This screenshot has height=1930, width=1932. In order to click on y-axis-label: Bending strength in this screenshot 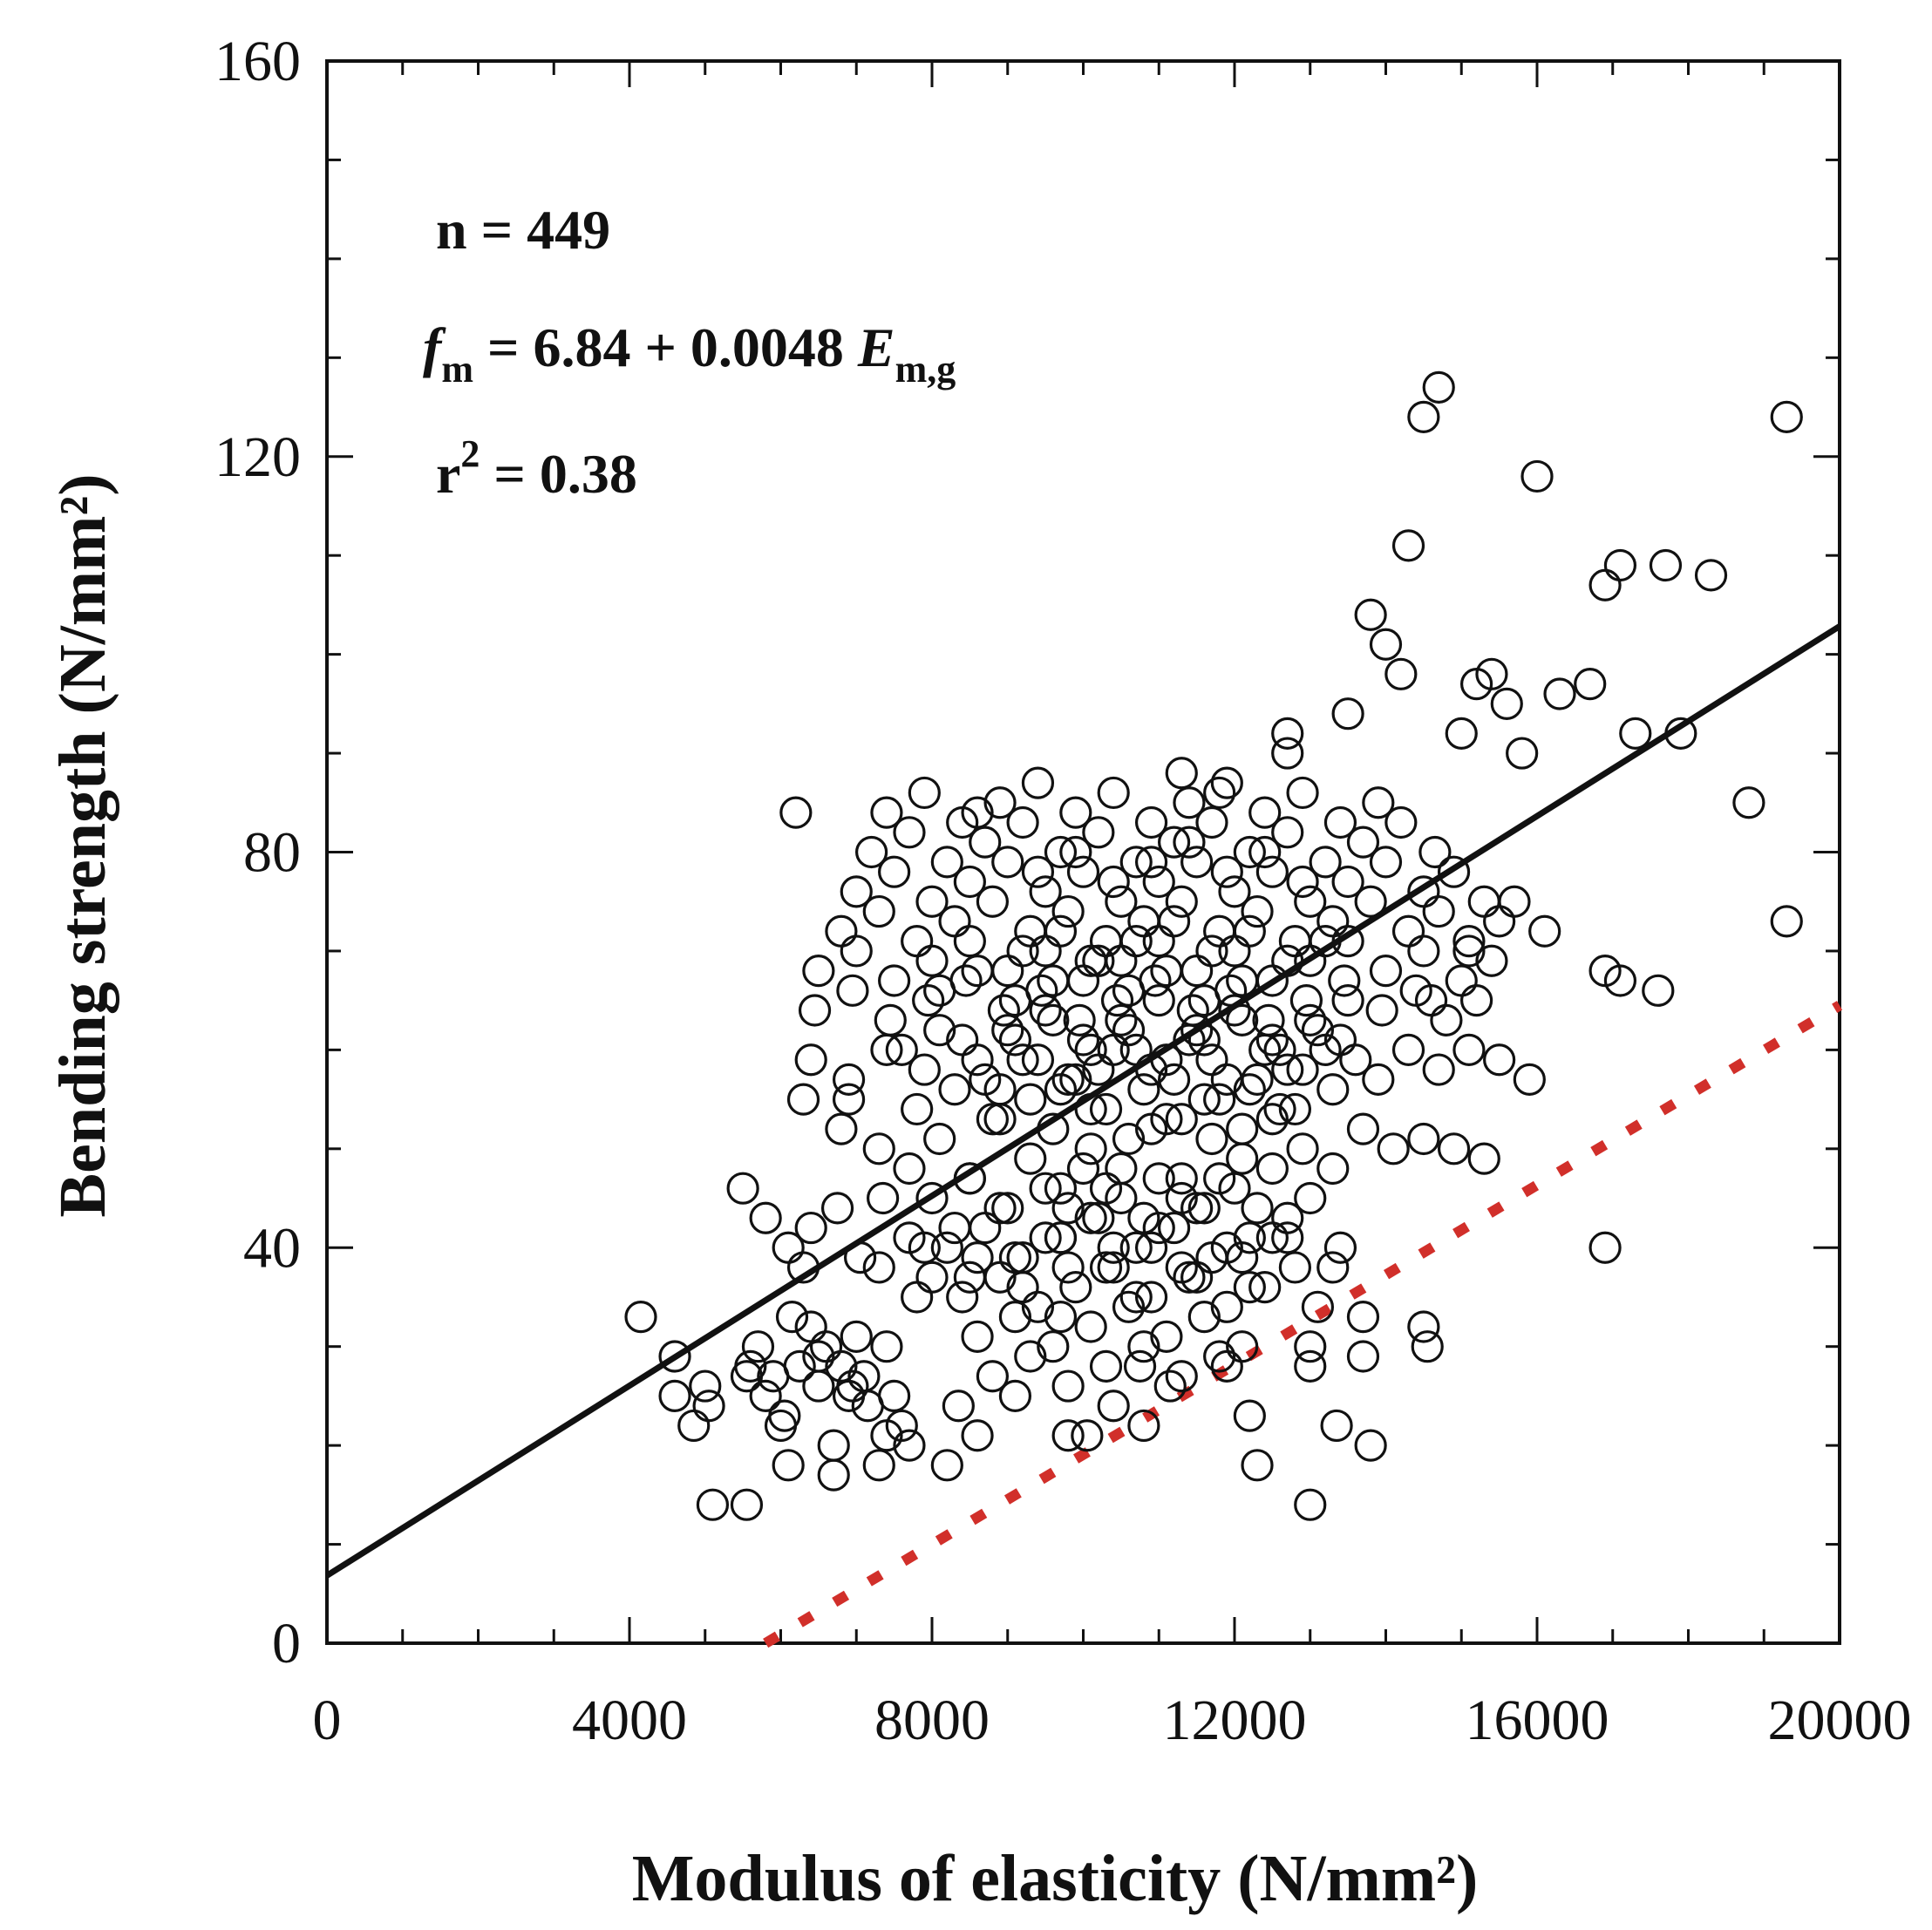, I will do `click(82, 974)`.